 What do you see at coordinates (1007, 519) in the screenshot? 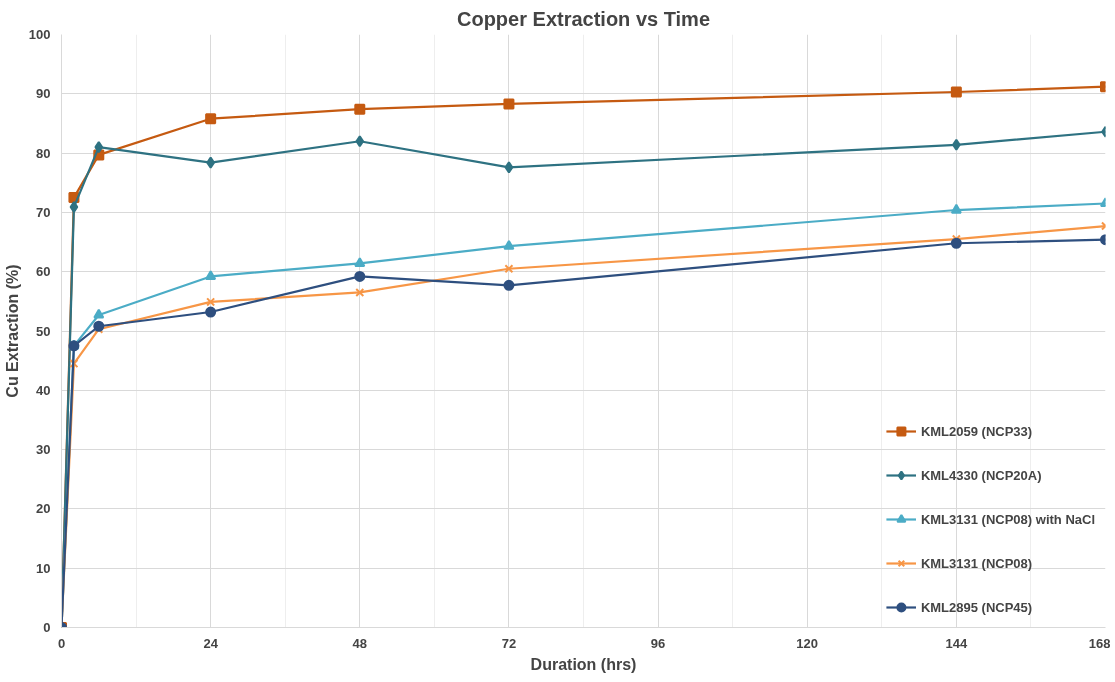
I see `legend-label: KML3131 (NCP08) with NaCl` at bounding box center [1007, 519].